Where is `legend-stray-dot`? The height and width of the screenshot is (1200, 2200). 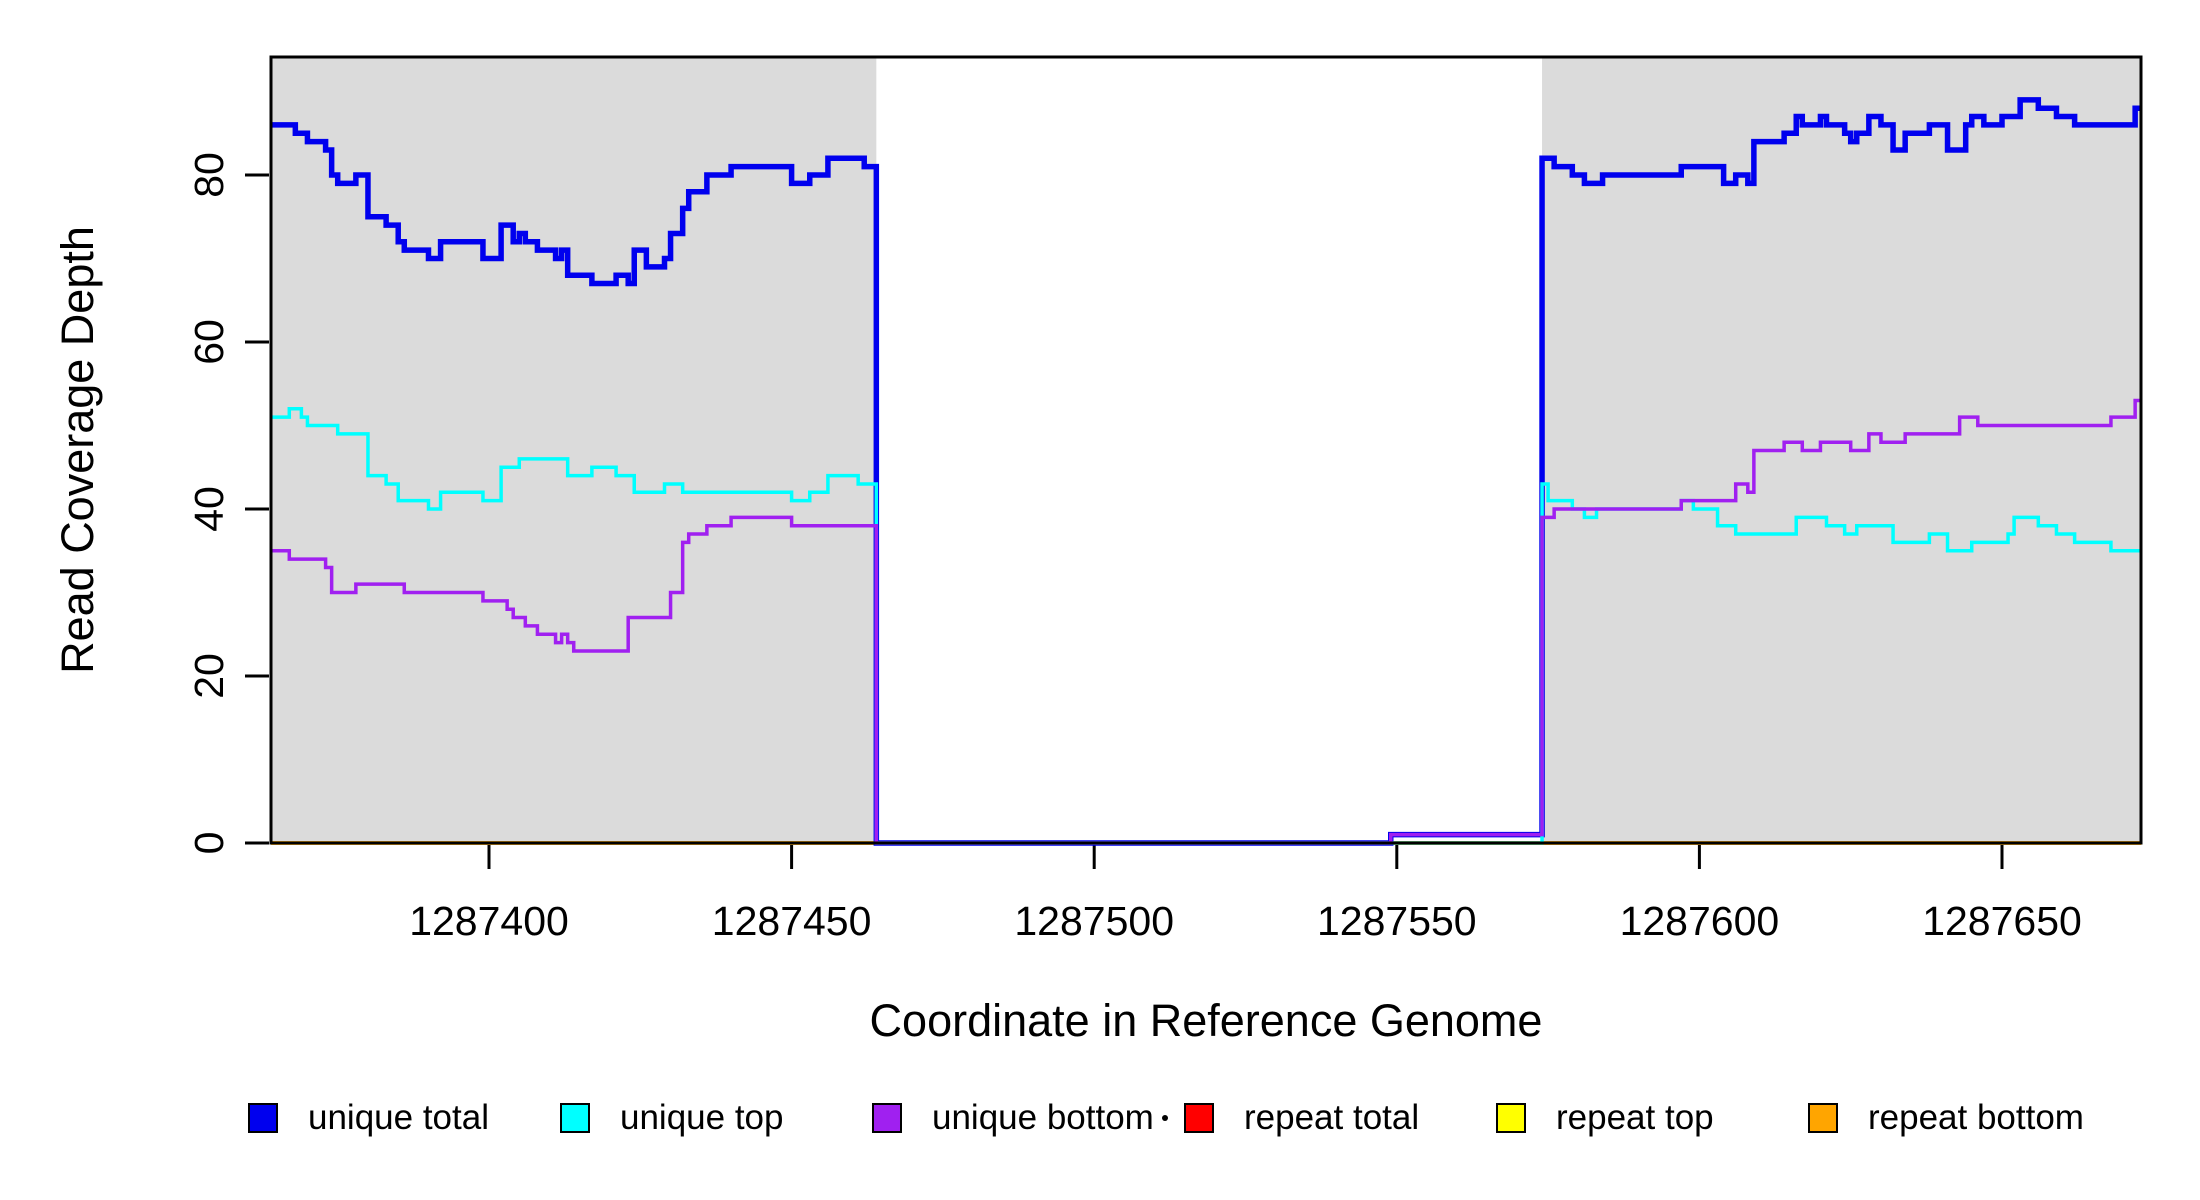
legend-stray-dot is located at coordinates (1165, 1118).